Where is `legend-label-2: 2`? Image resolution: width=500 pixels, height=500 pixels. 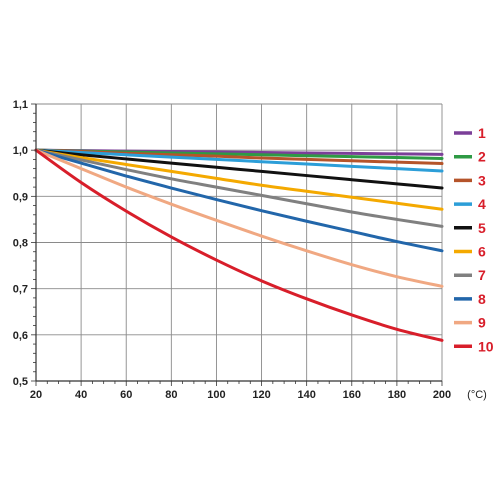 legend-label-2: 2 is located at coordinates (482, 157).